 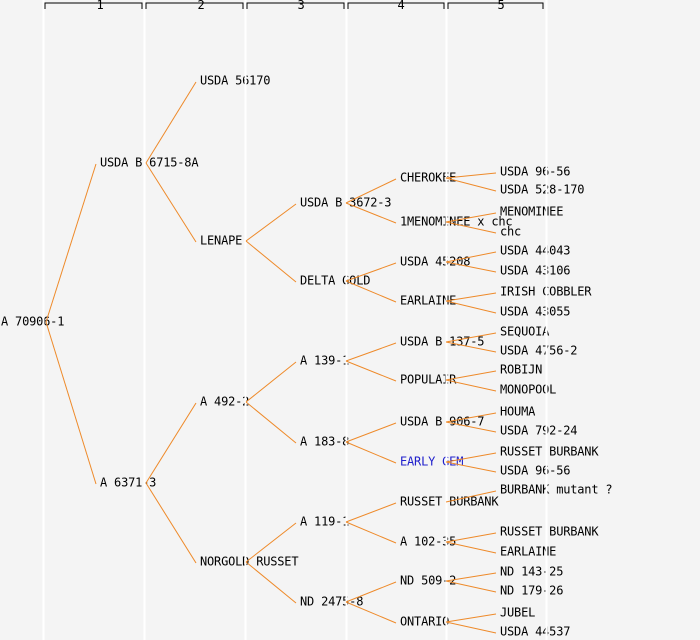 I want to click on pedigree-node-u43055: USDA 43055, so click(x=535, y=311).